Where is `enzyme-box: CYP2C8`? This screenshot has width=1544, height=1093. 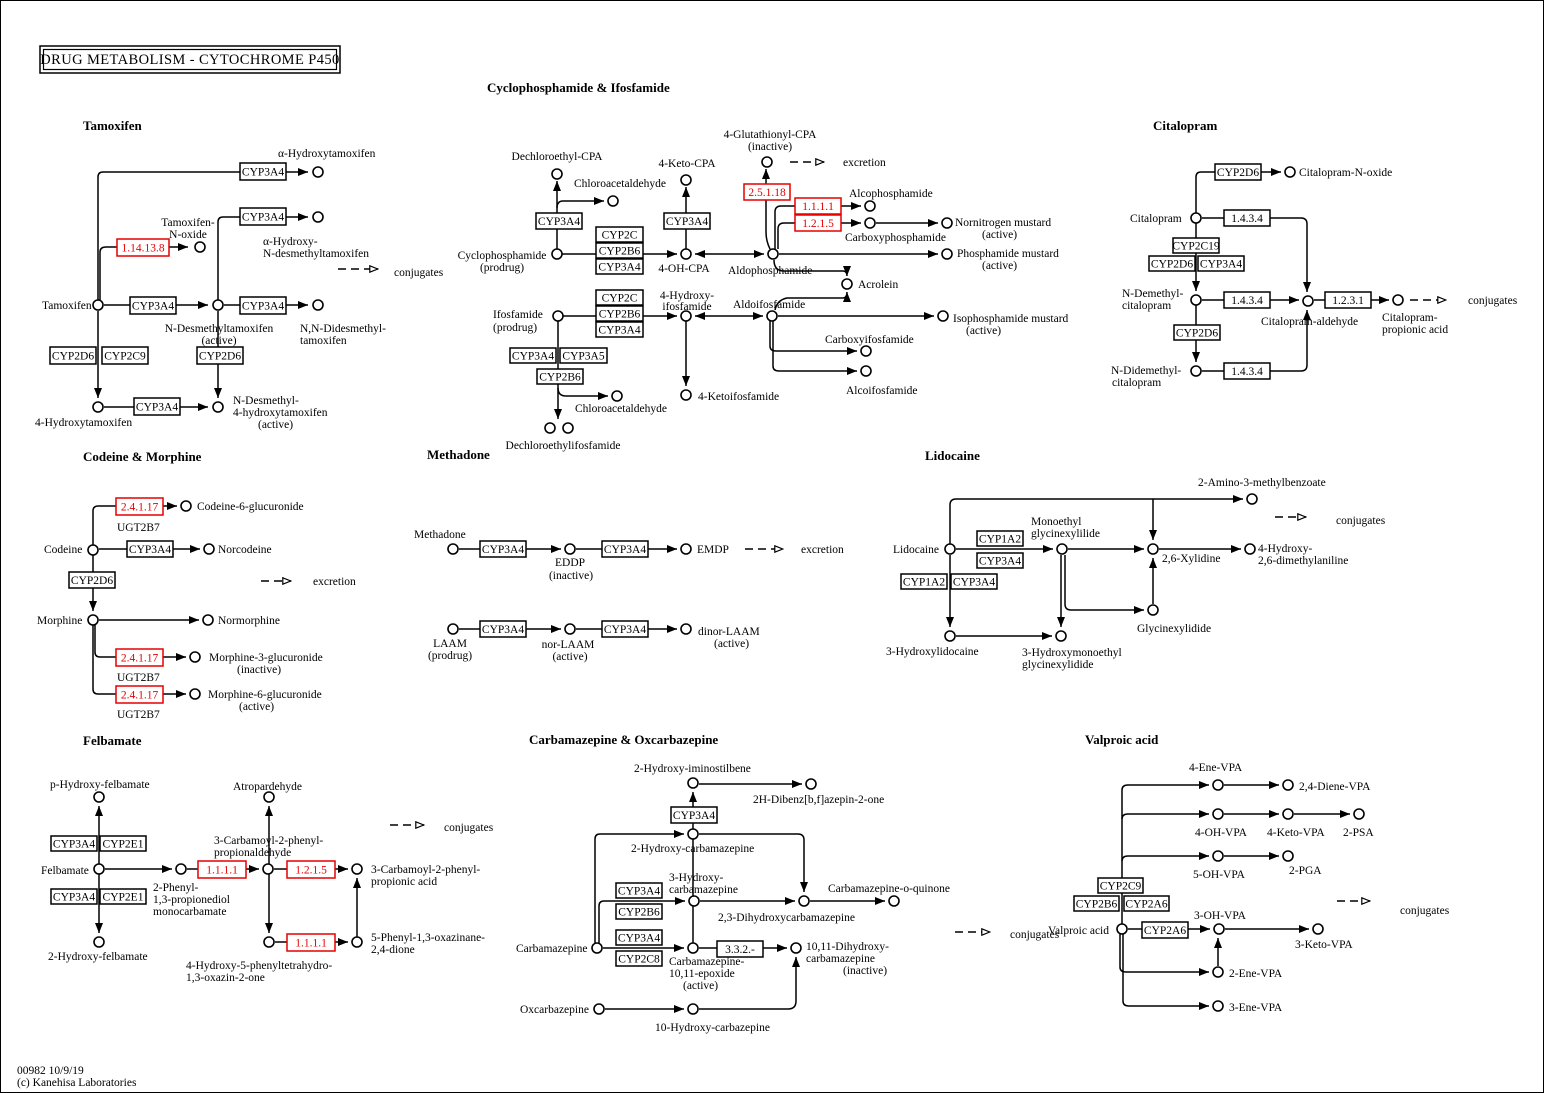 enzyme-box: CYP2C8 is located at coordinates (639, 958).